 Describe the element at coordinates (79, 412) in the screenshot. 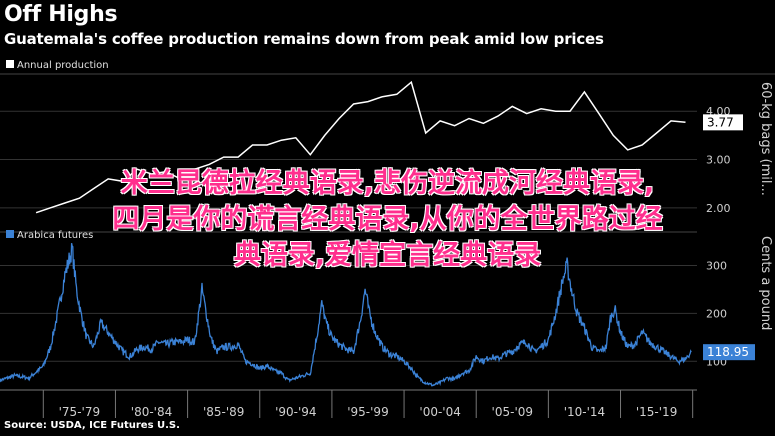

I see `x-tick-label: '75-'79` at that location.